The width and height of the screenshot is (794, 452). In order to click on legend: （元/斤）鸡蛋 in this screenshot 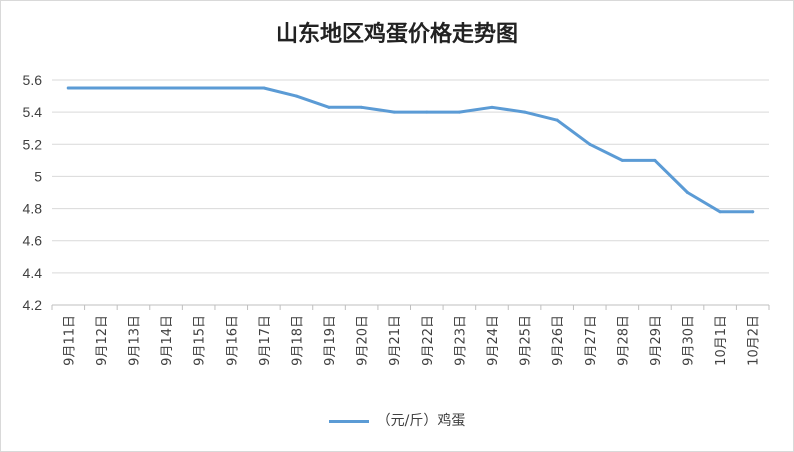, I will do `click(397, 420)`.